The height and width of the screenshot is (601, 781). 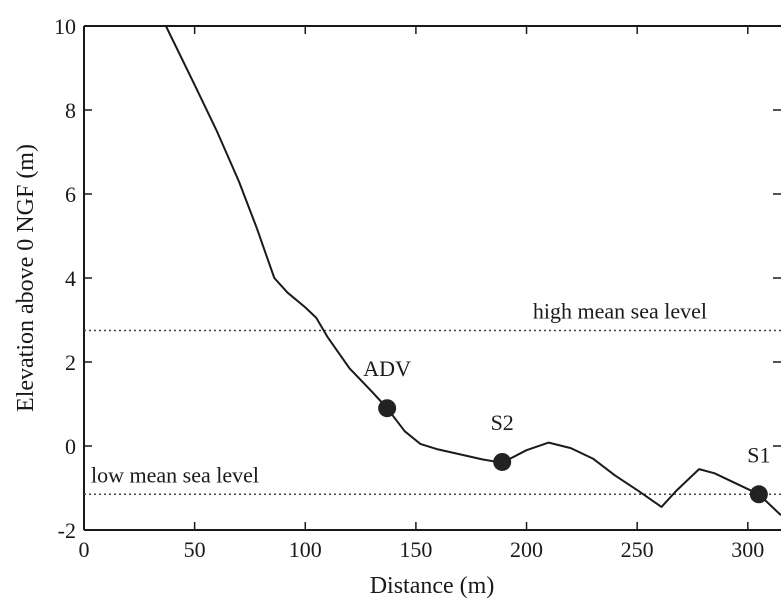 What do you see at coordinates (26, 278) in the screenshot?
I see `y-axis-title: Elevation above 0 NGF (m)` at bounding box center [26, 278].